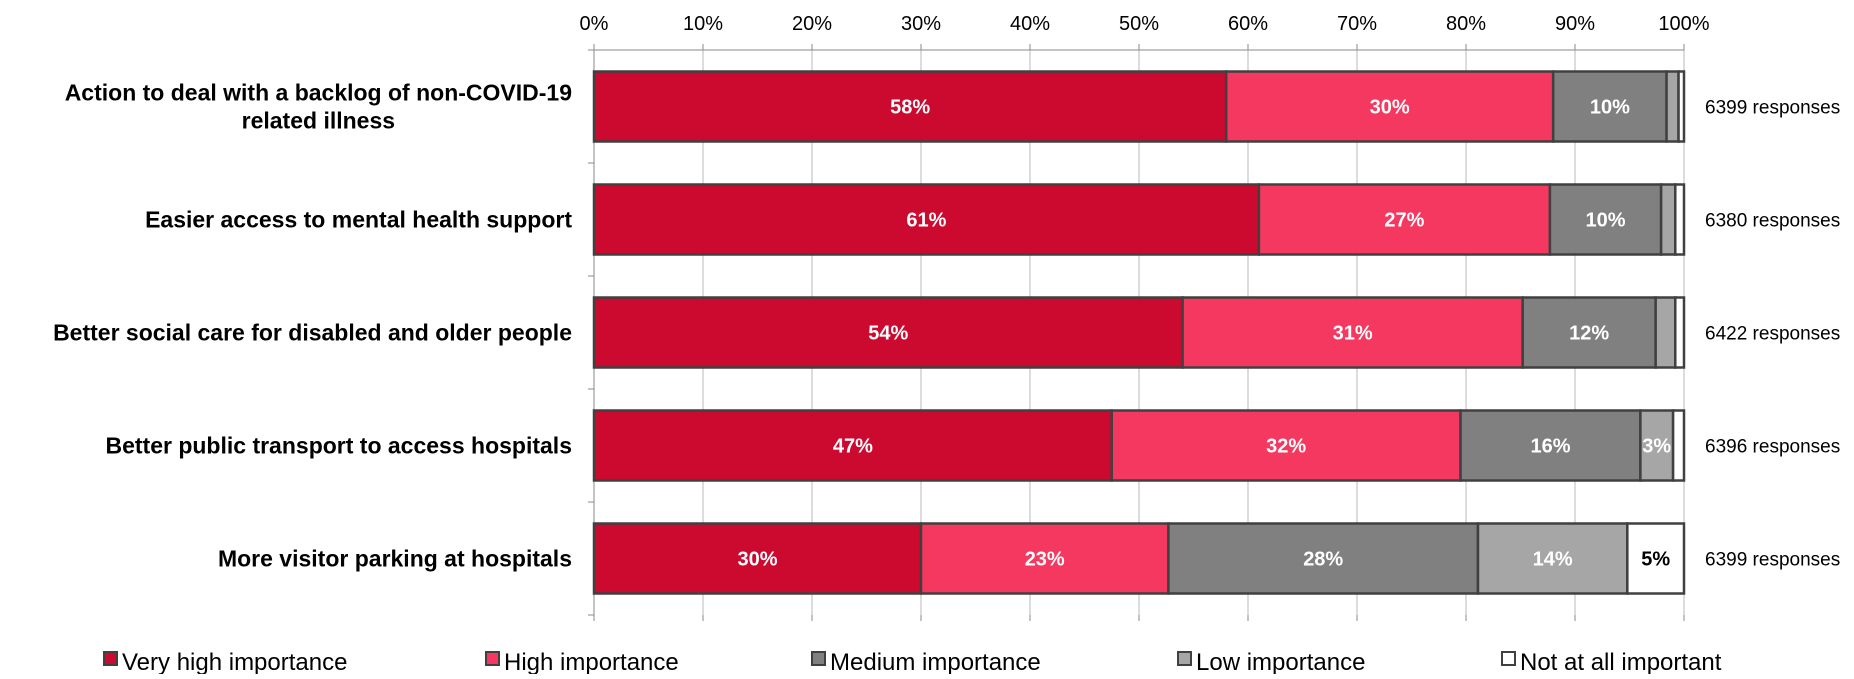 This screenshot has width=1854, height=679. I want to click on legend-label: High importance, so click(591, 661).